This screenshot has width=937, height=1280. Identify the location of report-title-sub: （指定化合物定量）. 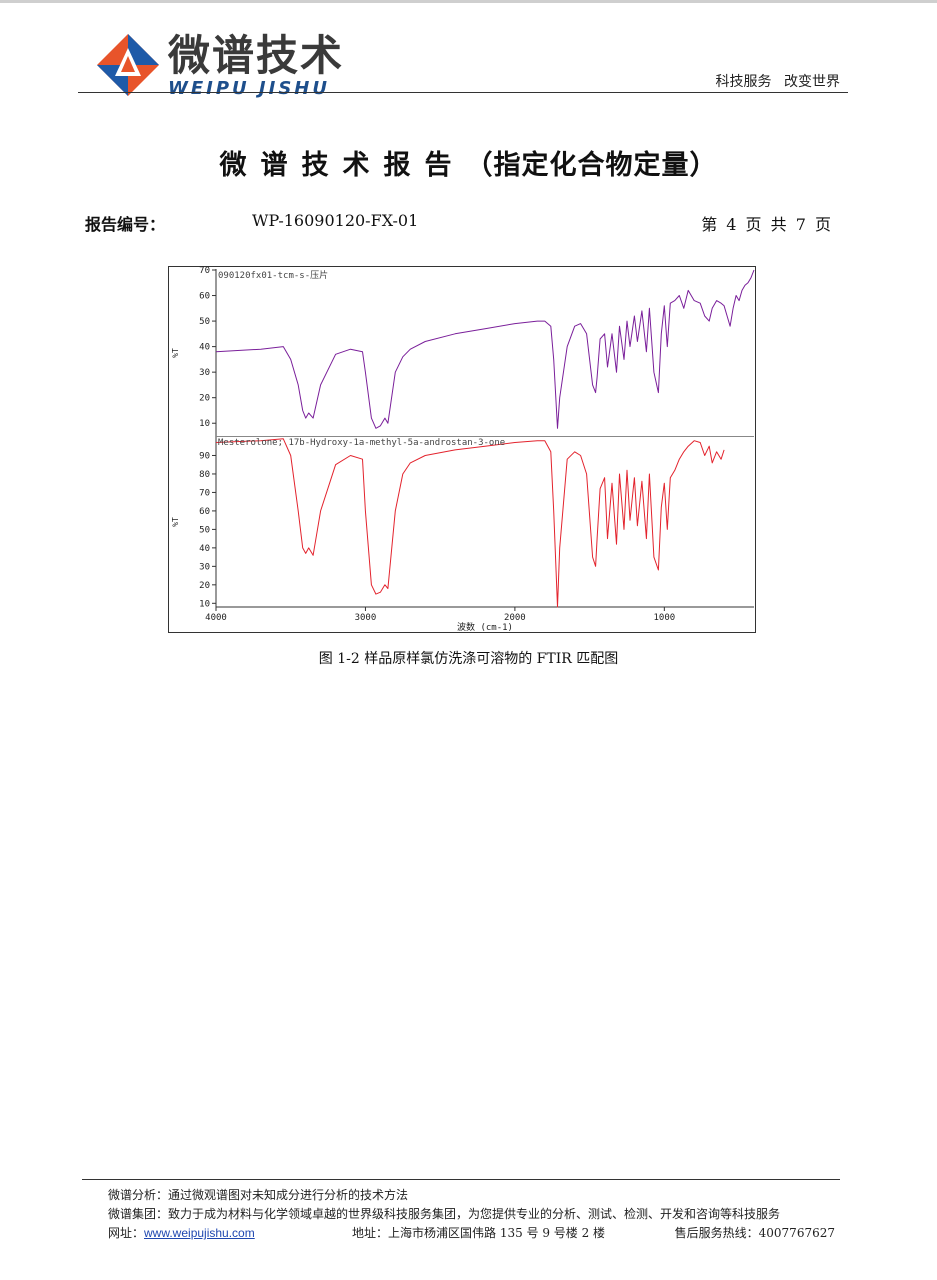
(591, 165).